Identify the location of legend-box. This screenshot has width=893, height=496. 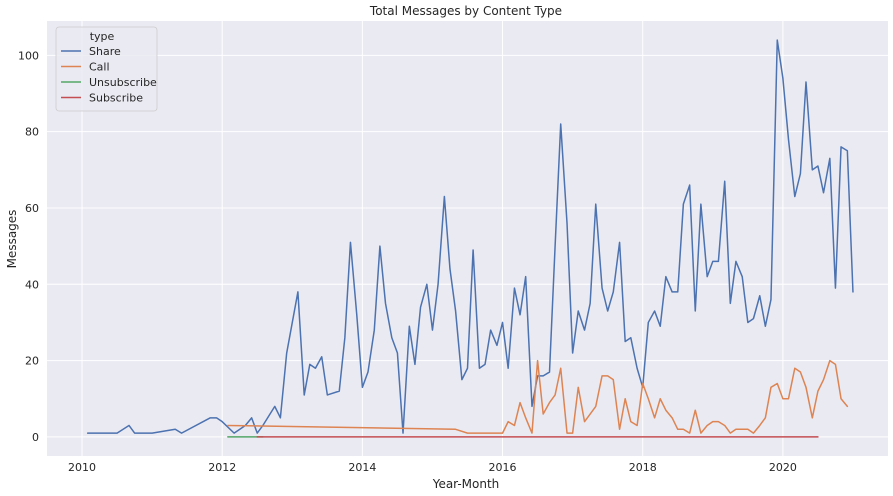
(106, 69).